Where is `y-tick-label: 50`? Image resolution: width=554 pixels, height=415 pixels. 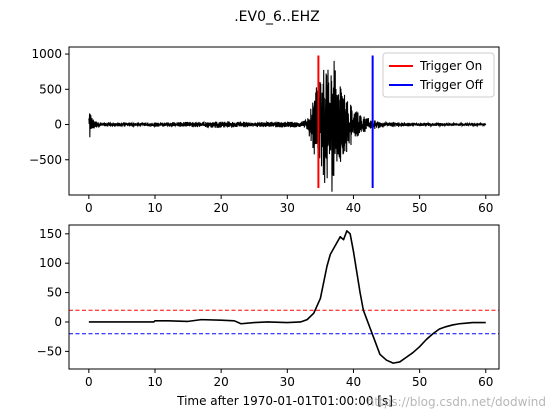
y-tick-label: 50 is located at coordinates (54, 293).